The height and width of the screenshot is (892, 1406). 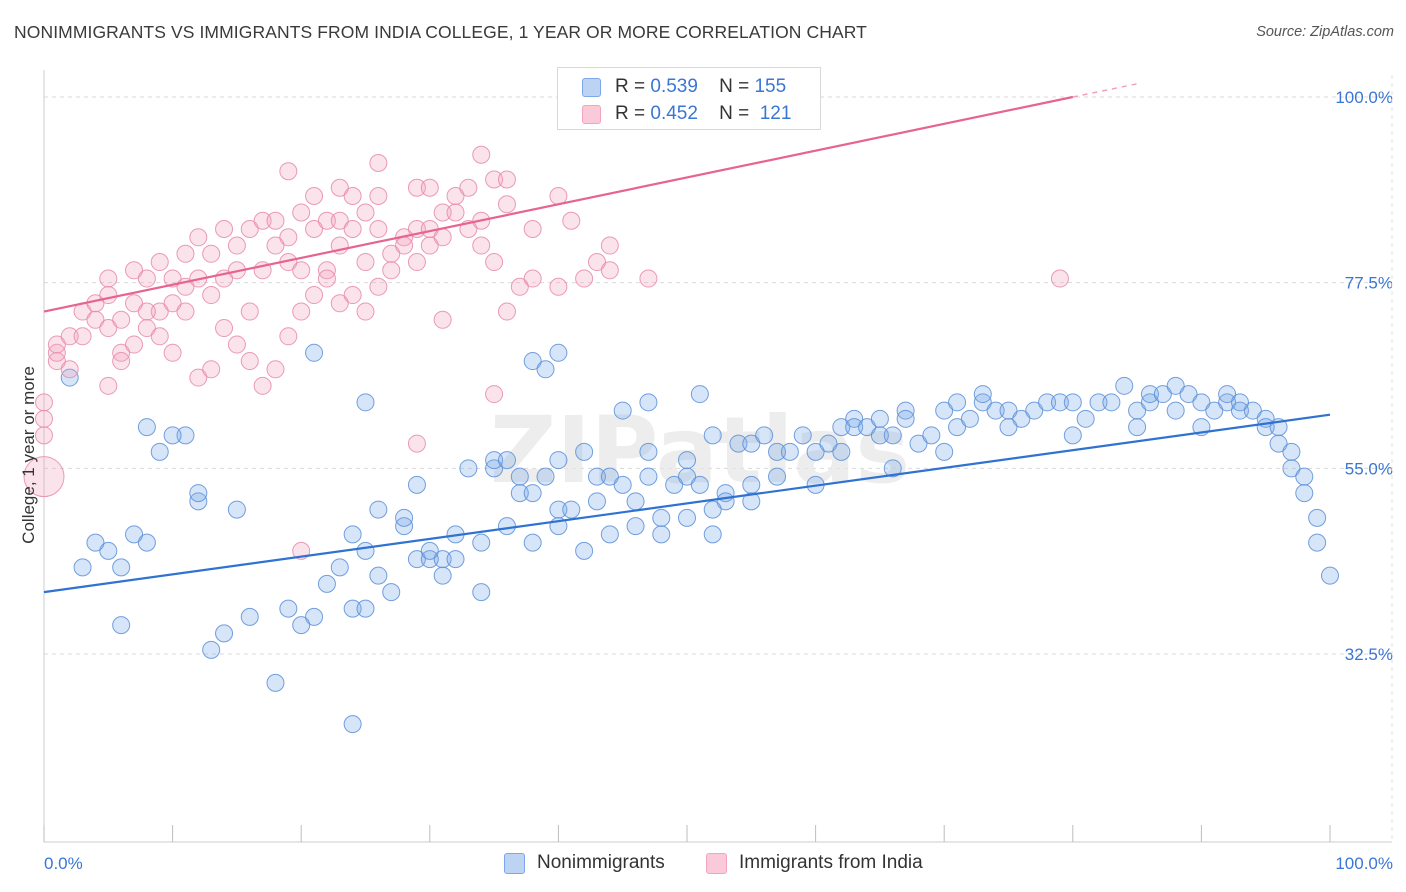 What do you see at coordinates (1369, 468) in the screenshot?
I see `y-tick-label: 55.0%` at bounding box center [1369, 468].